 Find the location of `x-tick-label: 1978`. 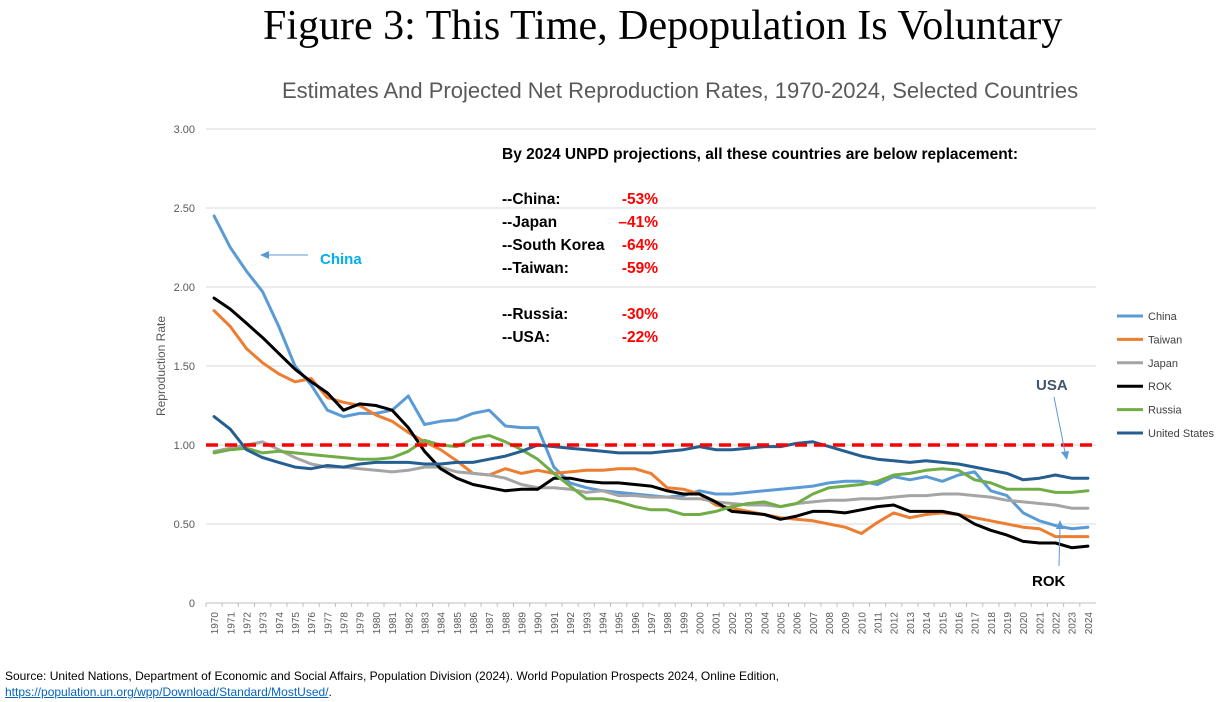

x-tick-label: 1978 is located at coordinates (345, 623).